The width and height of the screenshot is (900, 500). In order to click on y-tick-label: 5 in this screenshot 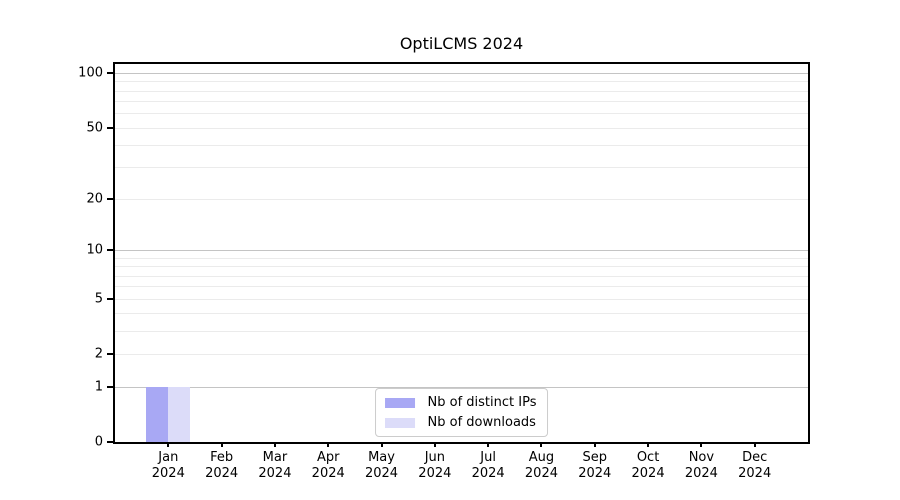, I will do `click(98, 299)`.